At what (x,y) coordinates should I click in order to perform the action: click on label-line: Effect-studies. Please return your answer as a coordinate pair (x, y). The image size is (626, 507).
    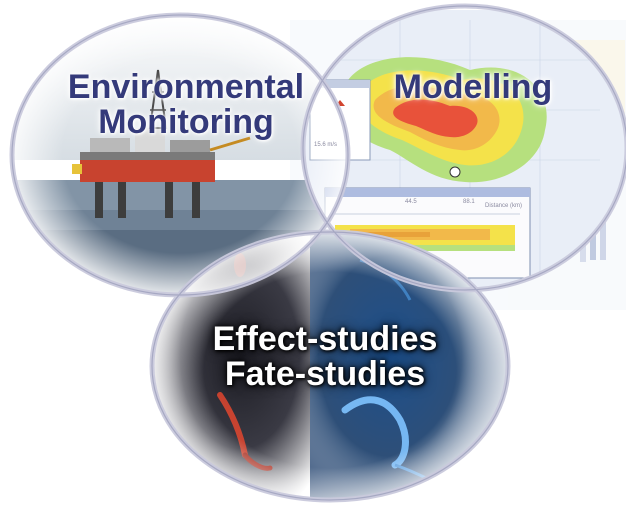
    Looking at the image, I should click on (325, 339).